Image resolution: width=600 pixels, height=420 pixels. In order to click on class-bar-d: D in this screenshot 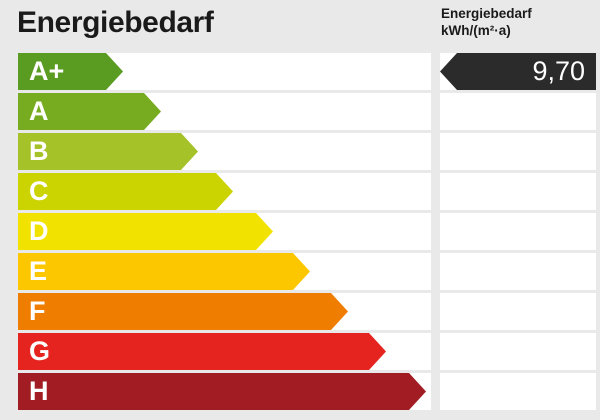, I will do `click(145, 231)`.